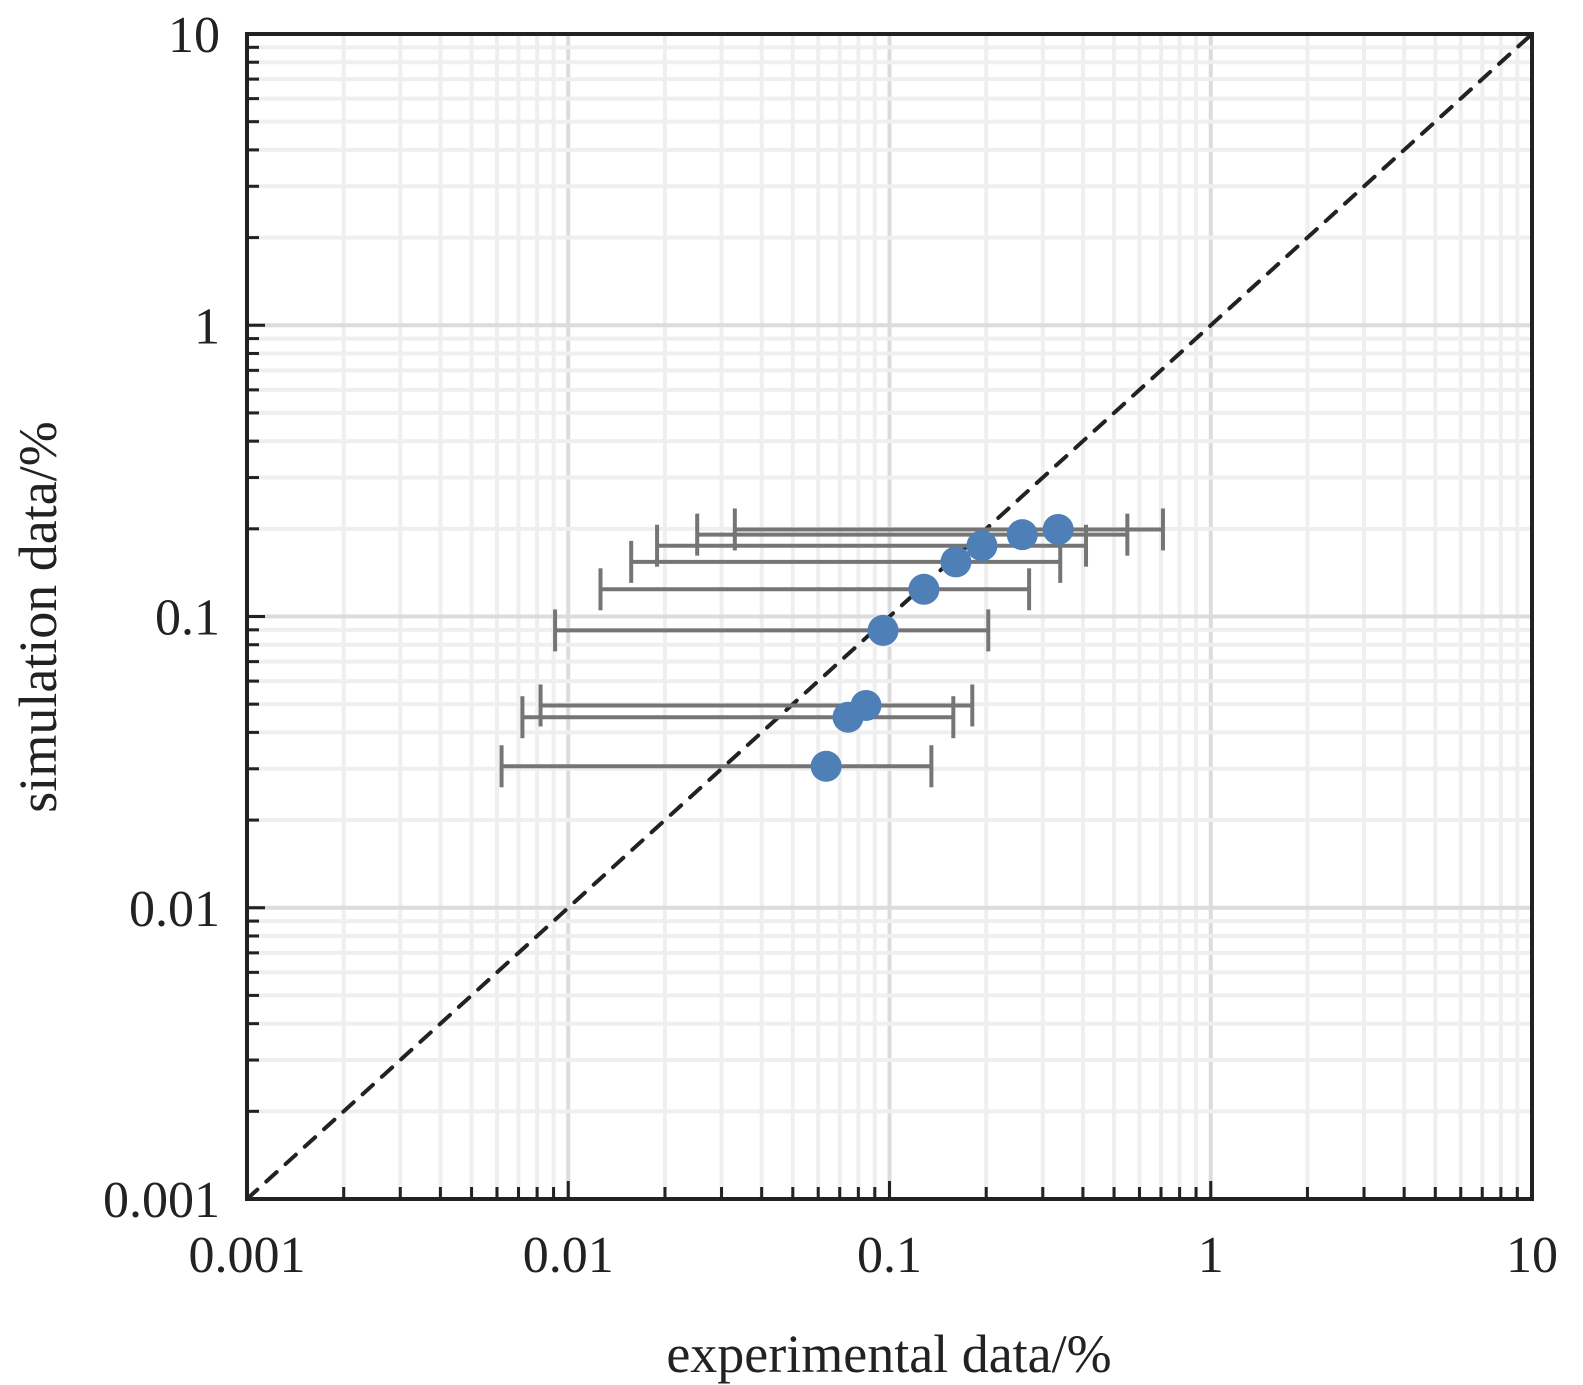 The height and width of the screenshot is (1385, 1583). I want to click on error-bars, so click(832, 648).